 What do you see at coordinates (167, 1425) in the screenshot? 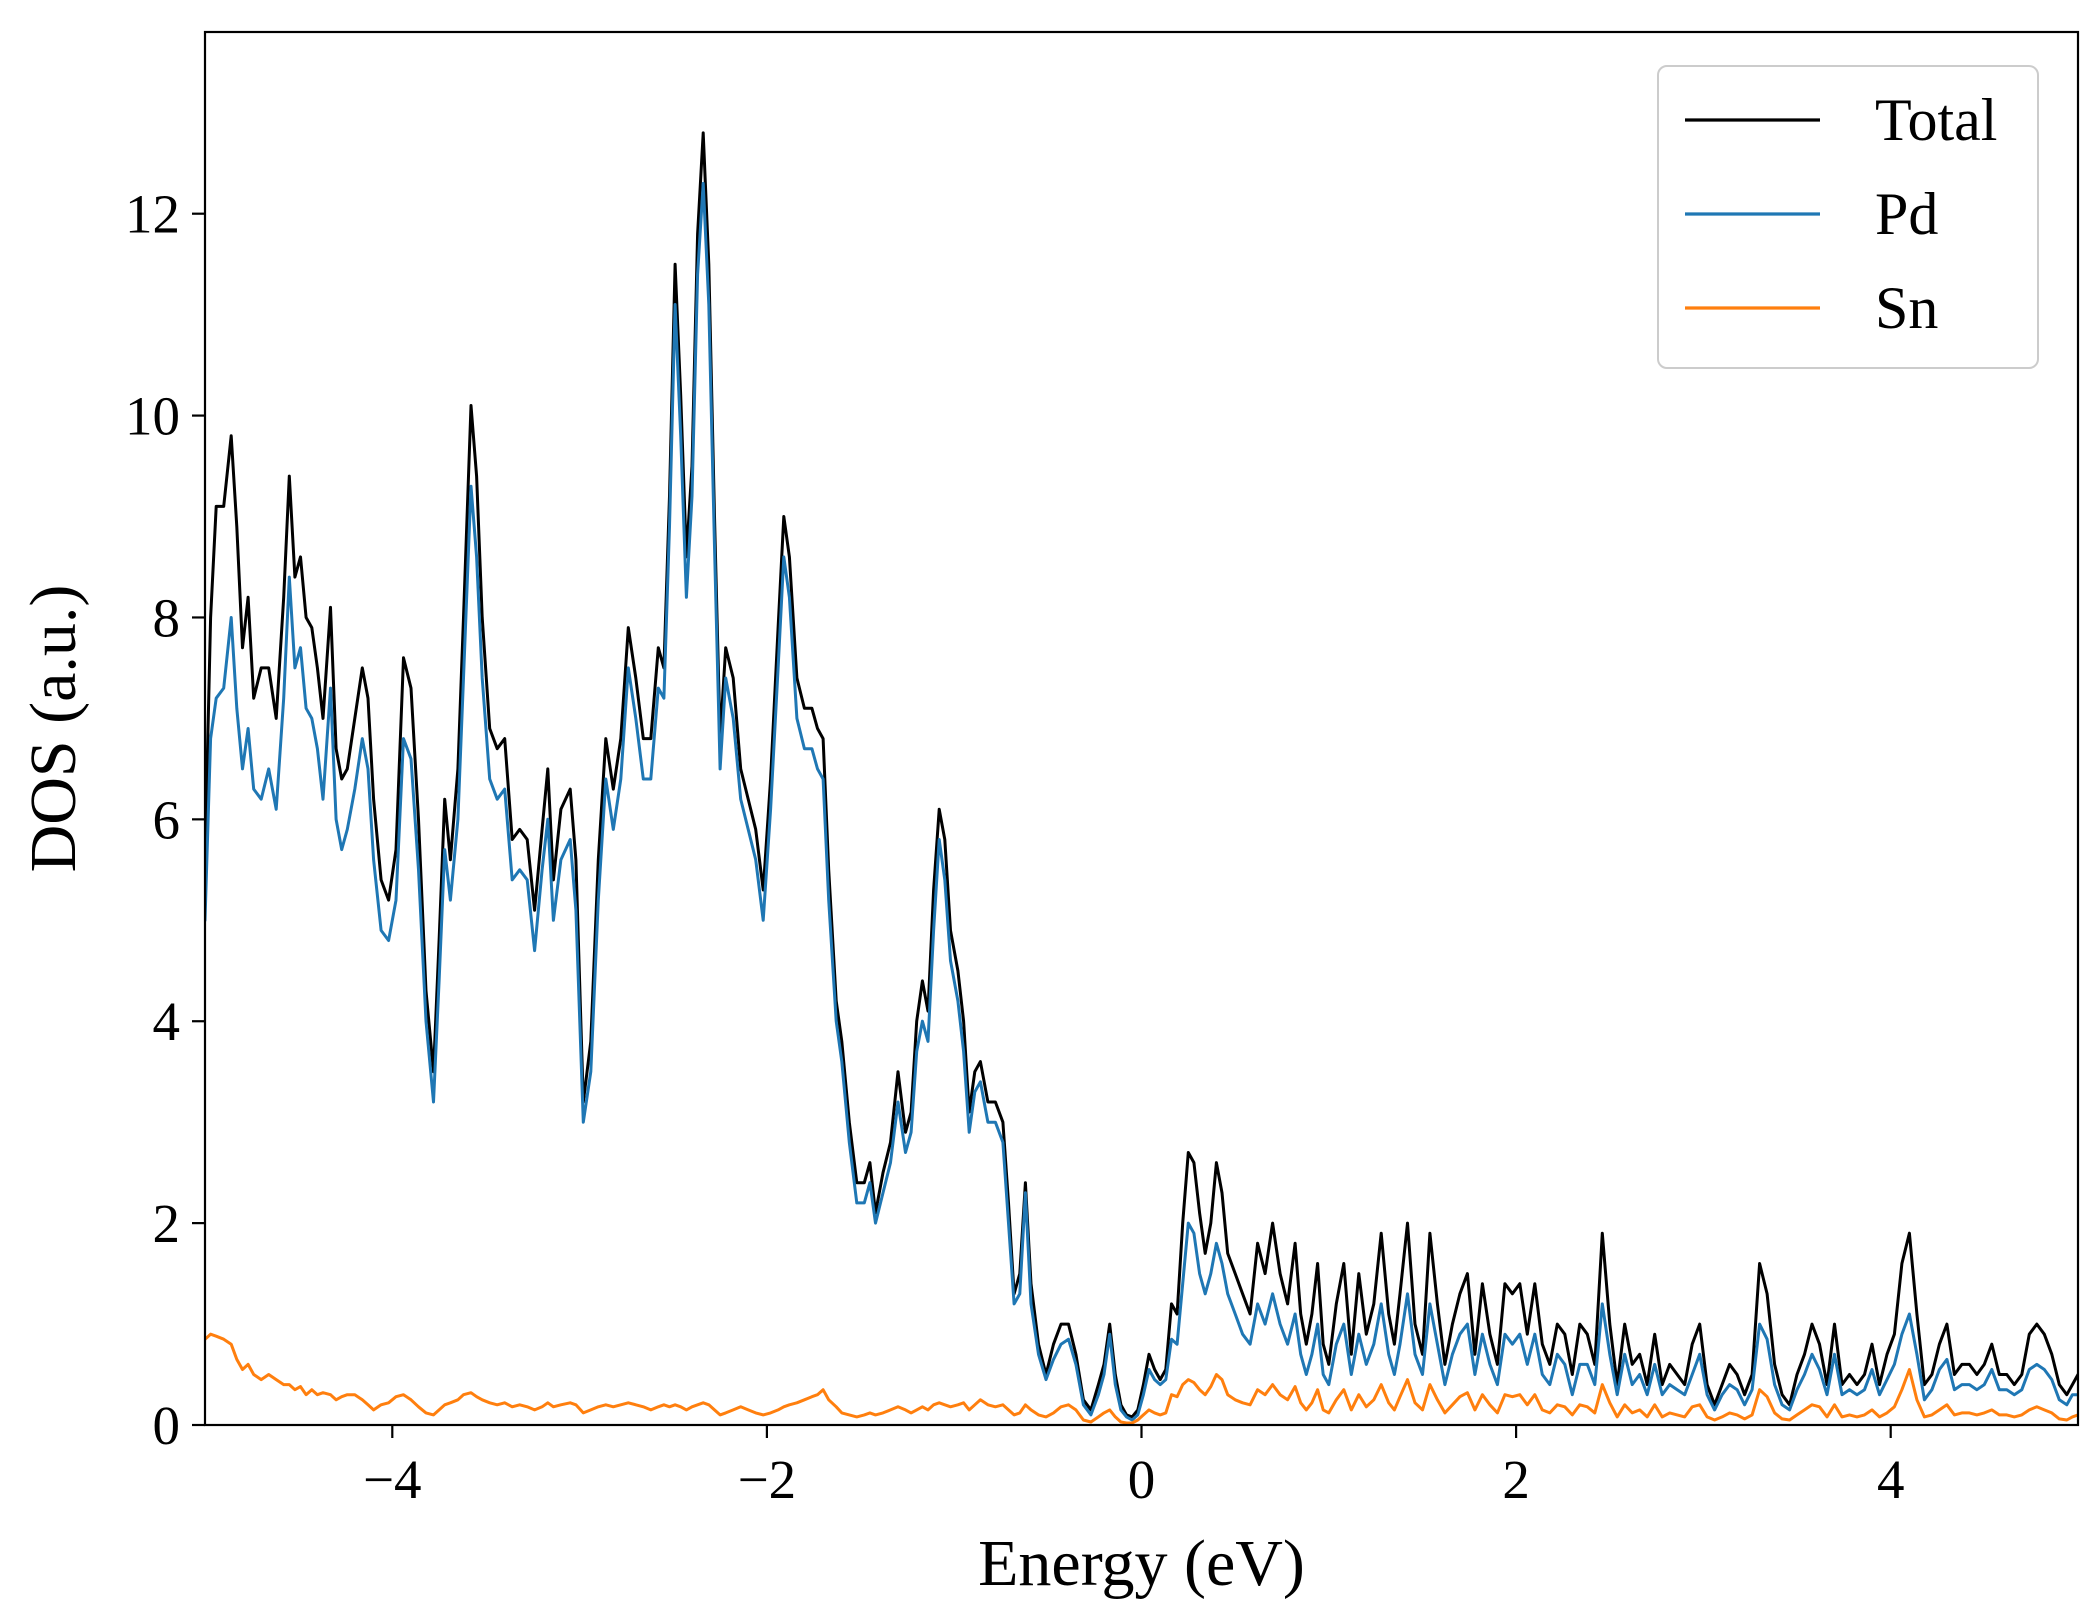
I see `y-tick-label: 0` at bounding box center [167, 1425].